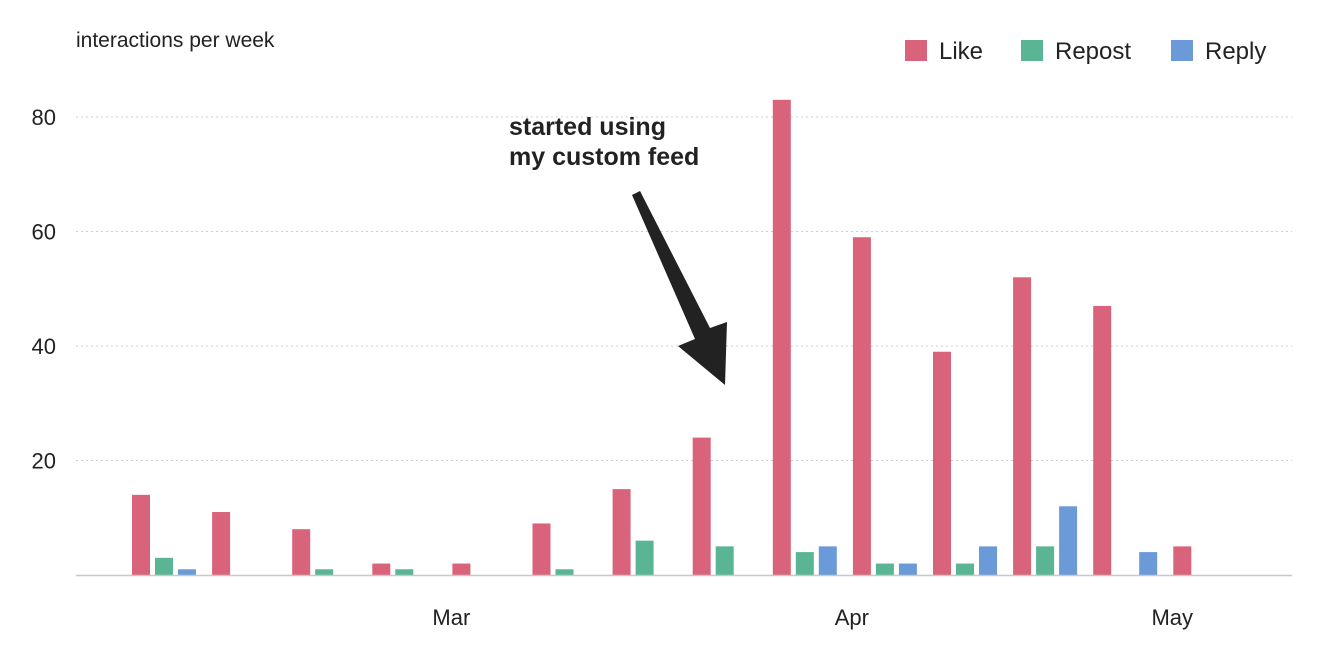 This screenshot has width=1320, height=660. What do you see at coordinates (618, 249) in the screenshot?
I see `annotation: started using my custom feed` at bounding box center [618, 249].